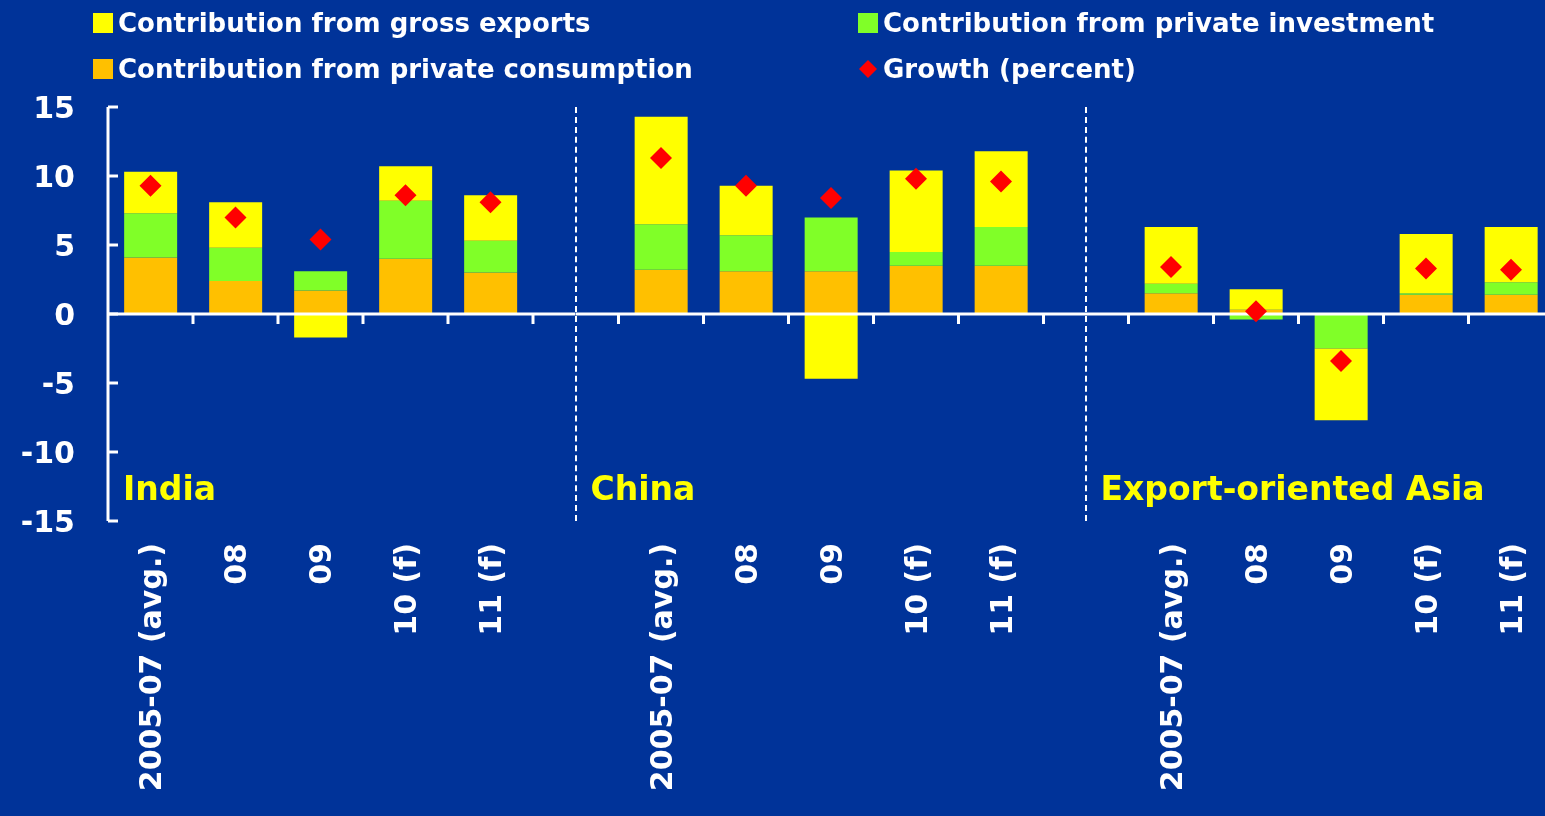 Image resolution: width=1545 pixels, height=816 pixels. I want to click on y-tick-label: -5, so click(58, 383).